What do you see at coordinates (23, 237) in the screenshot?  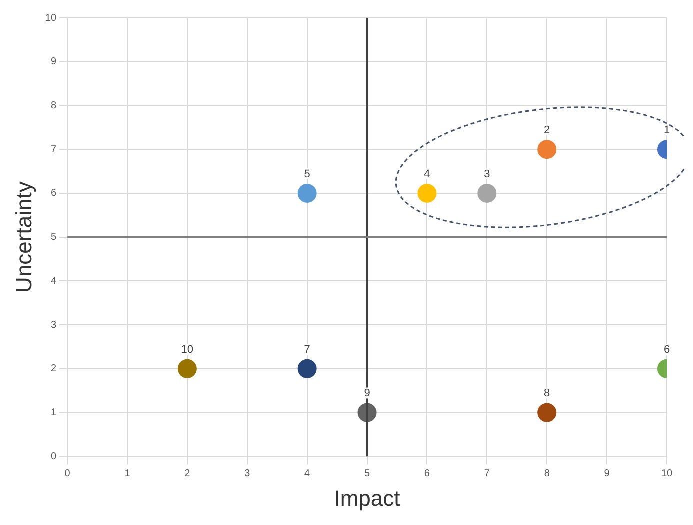 I see `y-axis-title: Uncertainty` at bounding box center [23, 237].